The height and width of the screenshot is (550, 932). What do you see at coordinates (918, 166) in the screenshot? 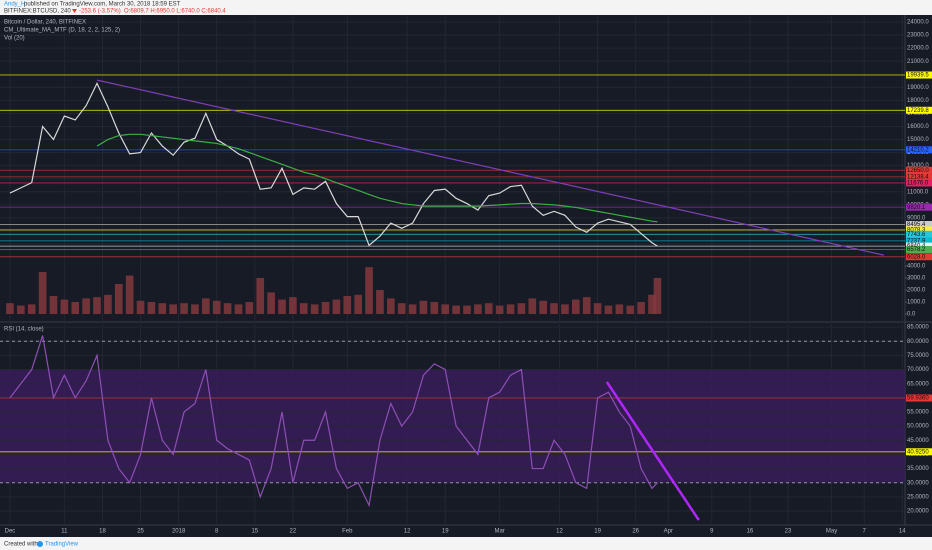
I see `y-tick-label: 13000.0` at bounding box center [918, 166].